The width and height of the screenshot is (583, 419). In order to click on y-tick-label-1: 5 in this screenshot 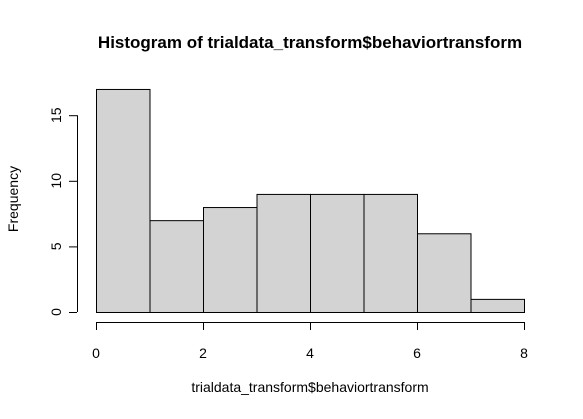, I will do `click(56, 246)`.